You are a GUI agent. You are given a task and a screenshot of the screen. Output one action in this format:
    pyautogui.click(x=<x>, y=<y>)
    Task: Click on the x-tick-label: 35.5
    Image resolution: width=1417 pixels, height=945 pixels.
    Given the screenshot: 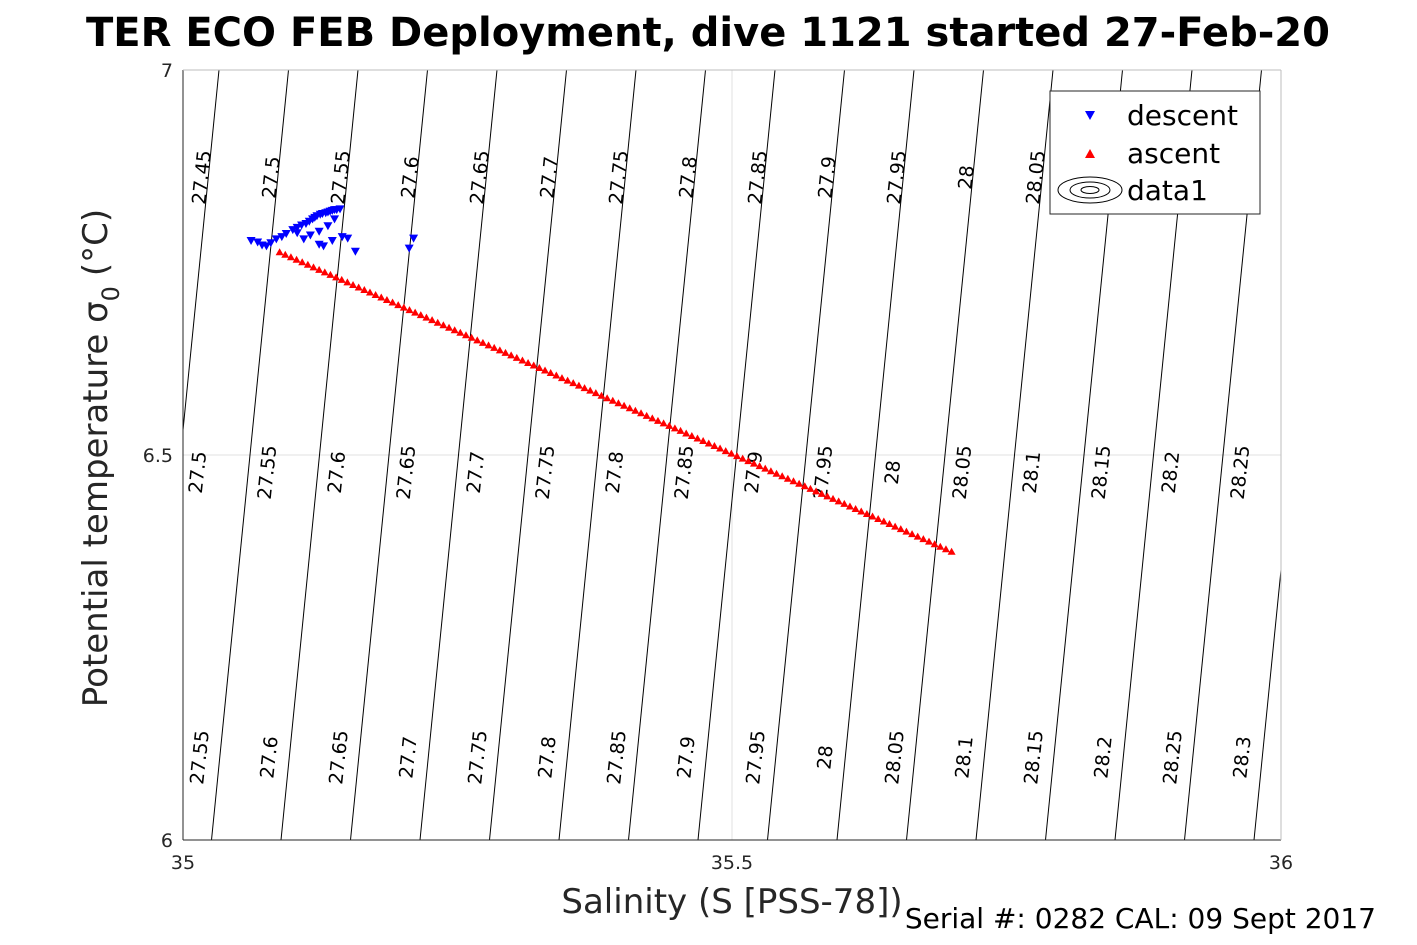 What is the action you would take?
    pyautogui.click(x=732, y=863)
    